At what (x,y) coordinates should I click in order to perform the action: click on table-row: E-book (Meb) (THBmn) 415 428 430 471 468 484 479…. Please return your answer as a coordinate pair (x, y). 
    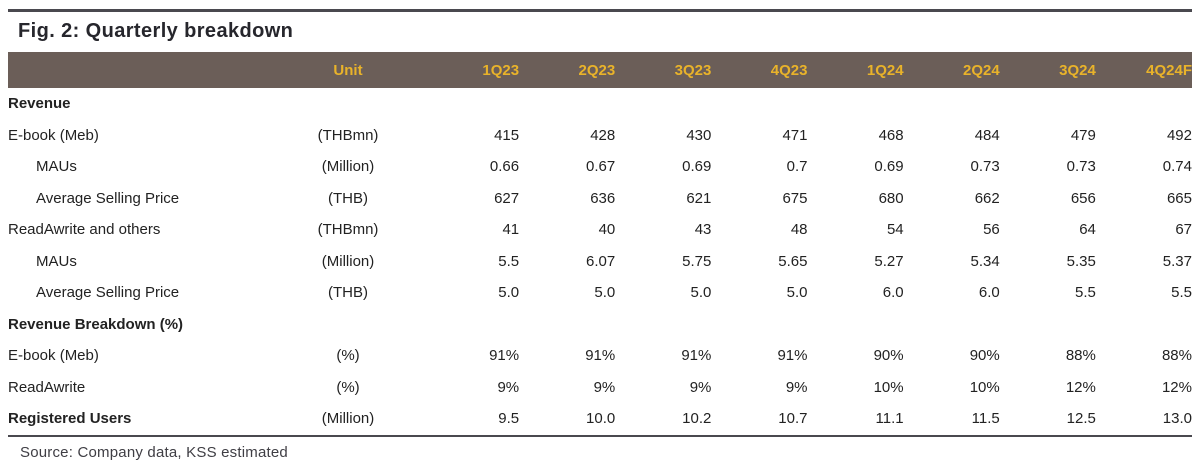
    Looking at the image, I should click on (600, 136).